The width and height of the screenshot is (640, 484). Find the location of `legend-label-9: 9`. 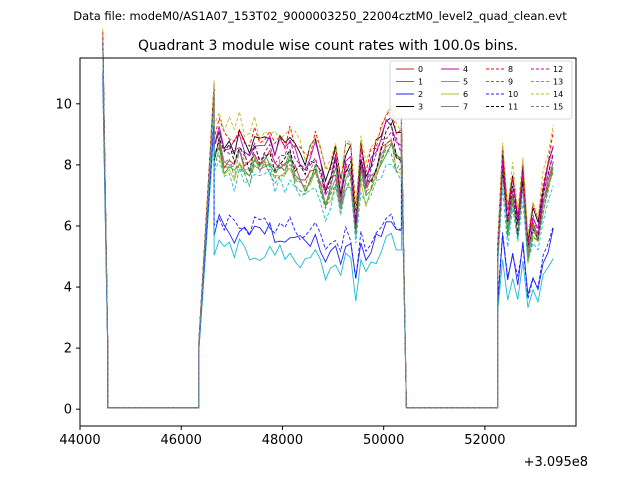

legend-label-9: 9 is located at coordinates (510, 82).